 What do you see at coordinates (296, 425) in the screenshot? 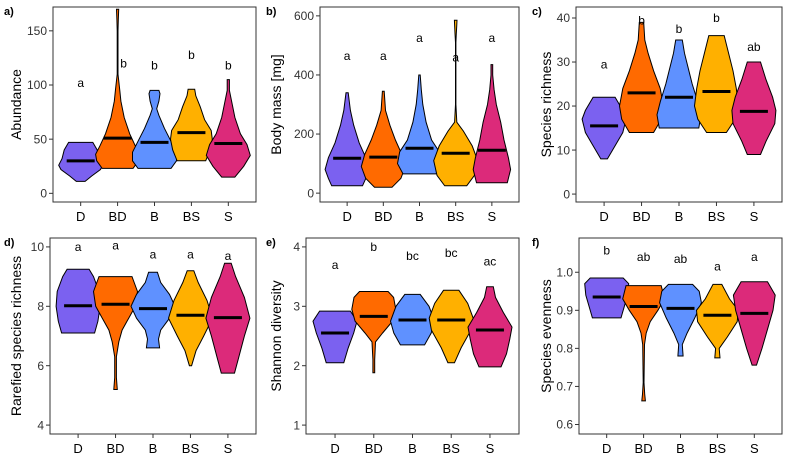
I see `y-tick-label: 1` at bounding box center [296, 425].